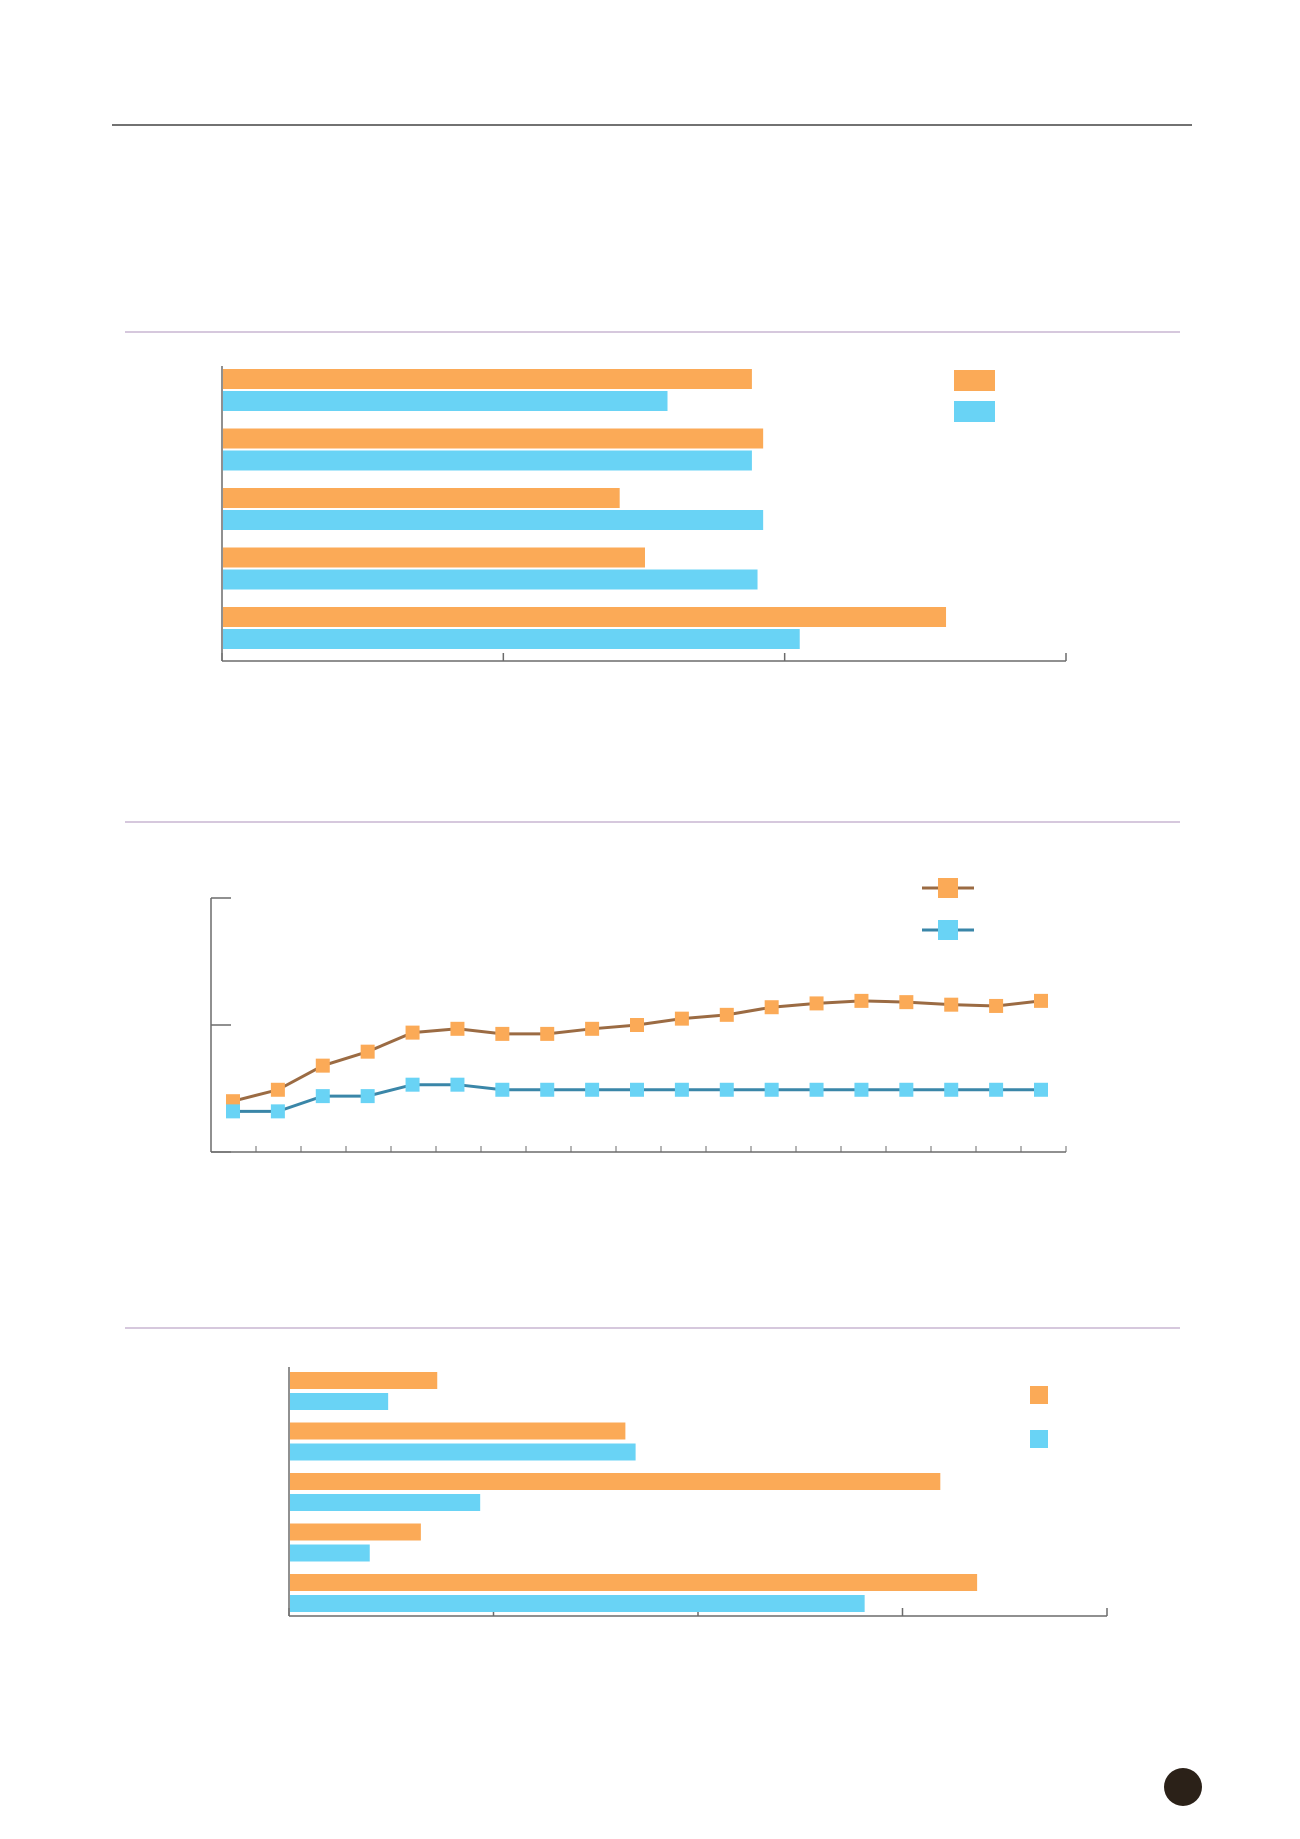  I want to click on chart2-legend-marker-orange, so click(948, 888).